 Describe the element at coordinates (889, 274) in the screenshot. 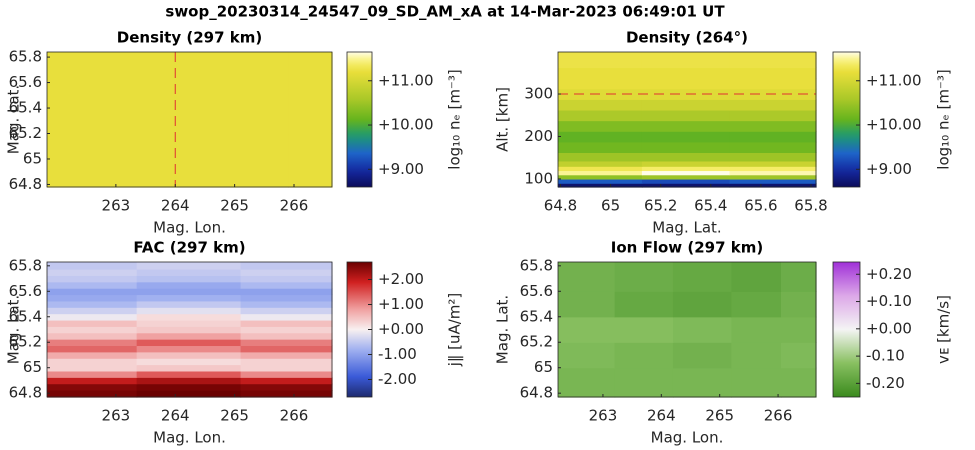

I see `colorbar-tick-label: +0.20` at that location.